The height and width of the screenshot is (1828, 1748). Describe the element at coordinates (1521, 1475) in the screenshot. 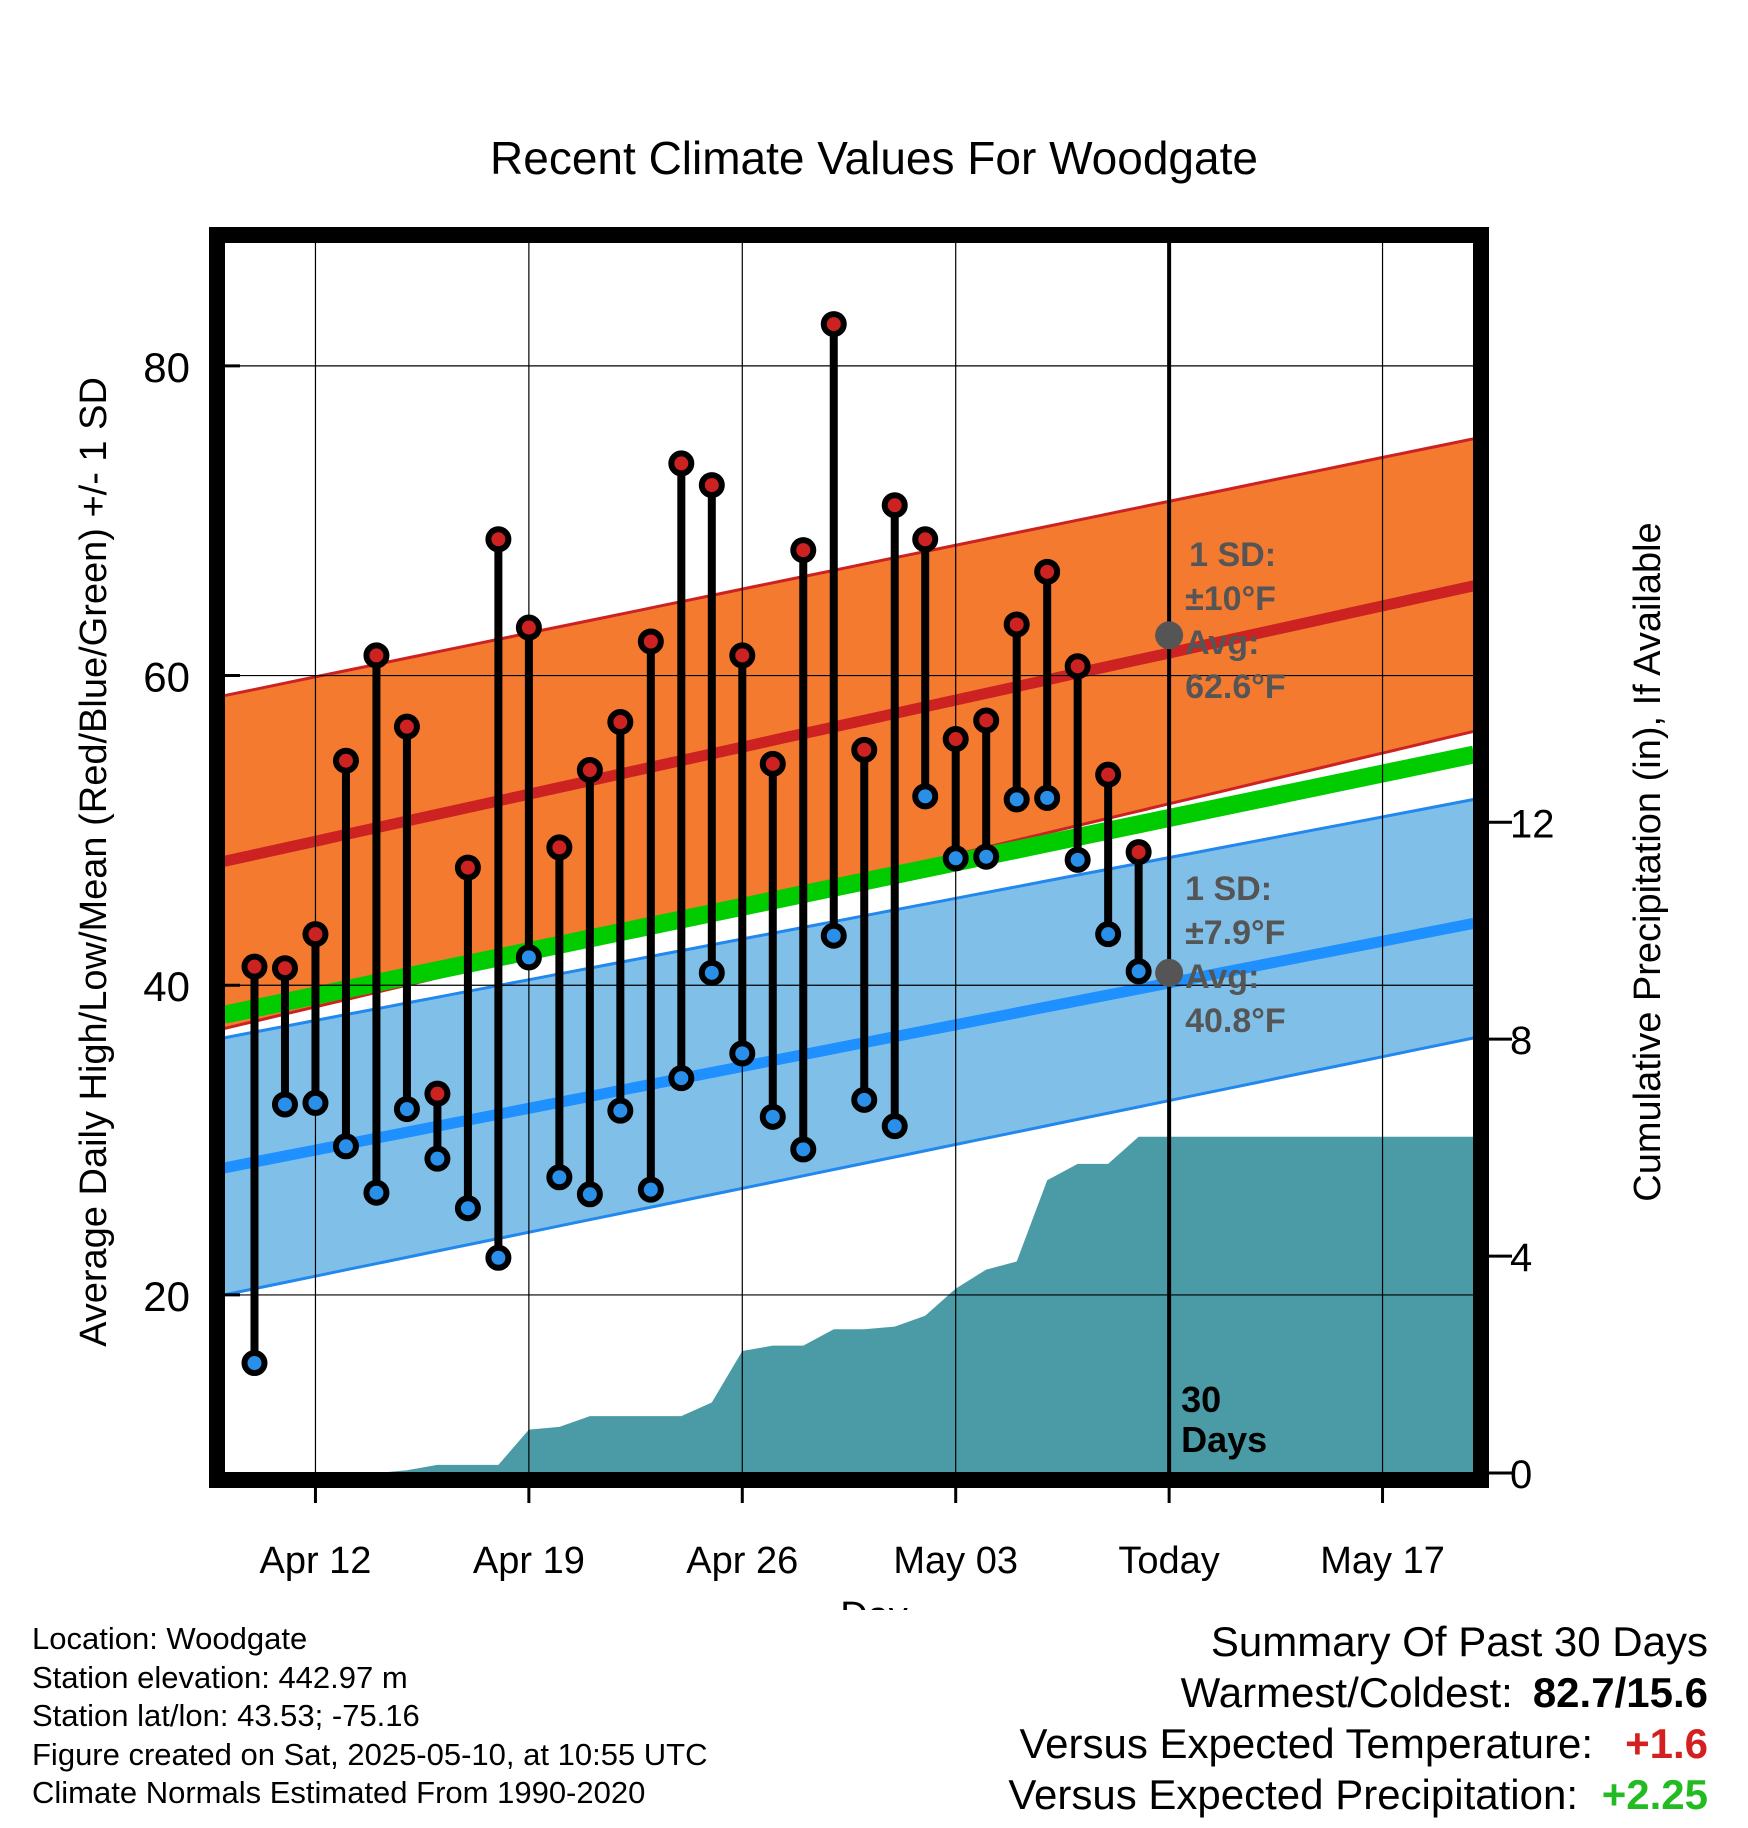

I see `y2-tick-label: 0` at that location.